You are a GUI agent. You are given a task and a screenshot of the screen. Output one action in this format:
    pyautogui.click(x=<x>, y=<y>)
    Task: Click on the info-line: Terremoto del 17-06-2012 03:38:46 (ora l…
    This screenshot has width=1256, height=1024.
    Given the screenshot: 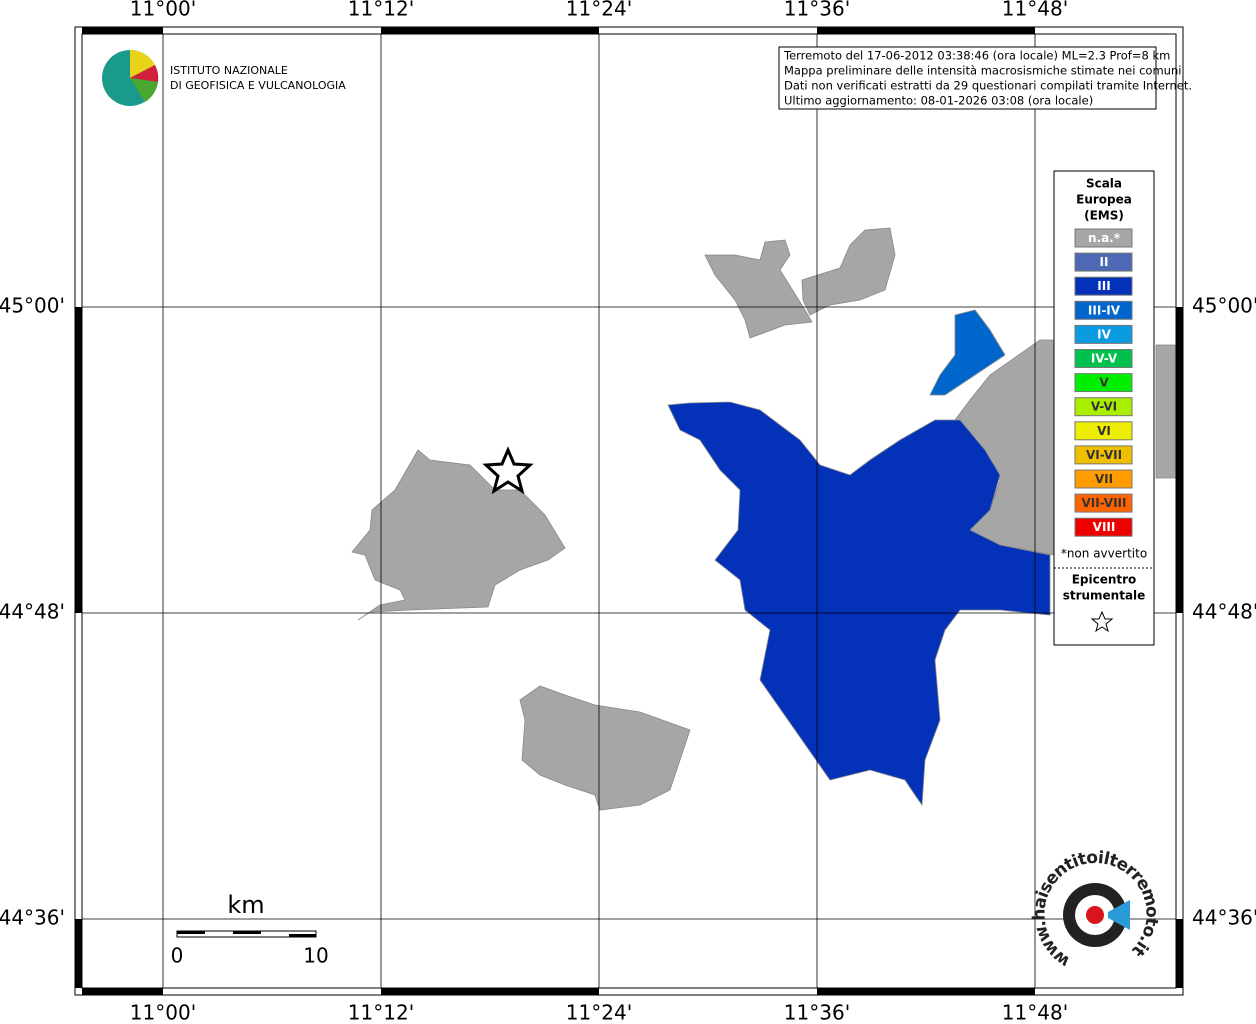 What is the action you would take?
    pyautogui.click(x=976, y=56)
    